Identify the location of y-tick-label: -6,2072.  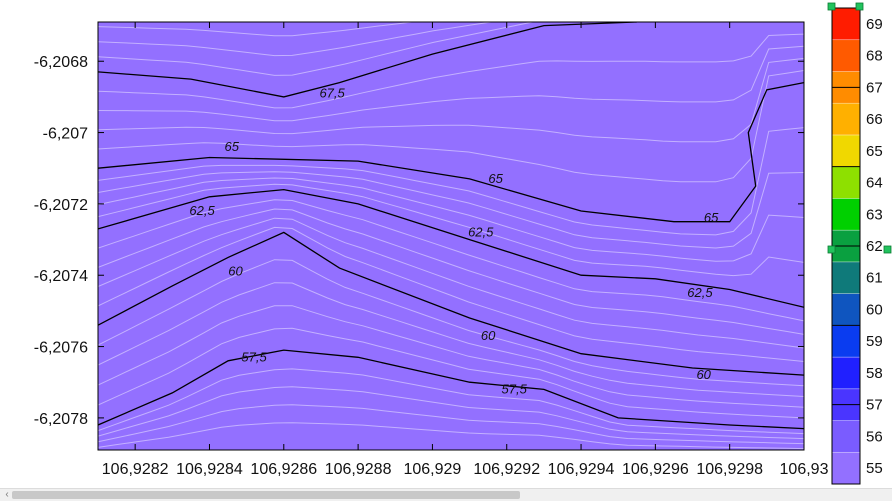
(61, 205).